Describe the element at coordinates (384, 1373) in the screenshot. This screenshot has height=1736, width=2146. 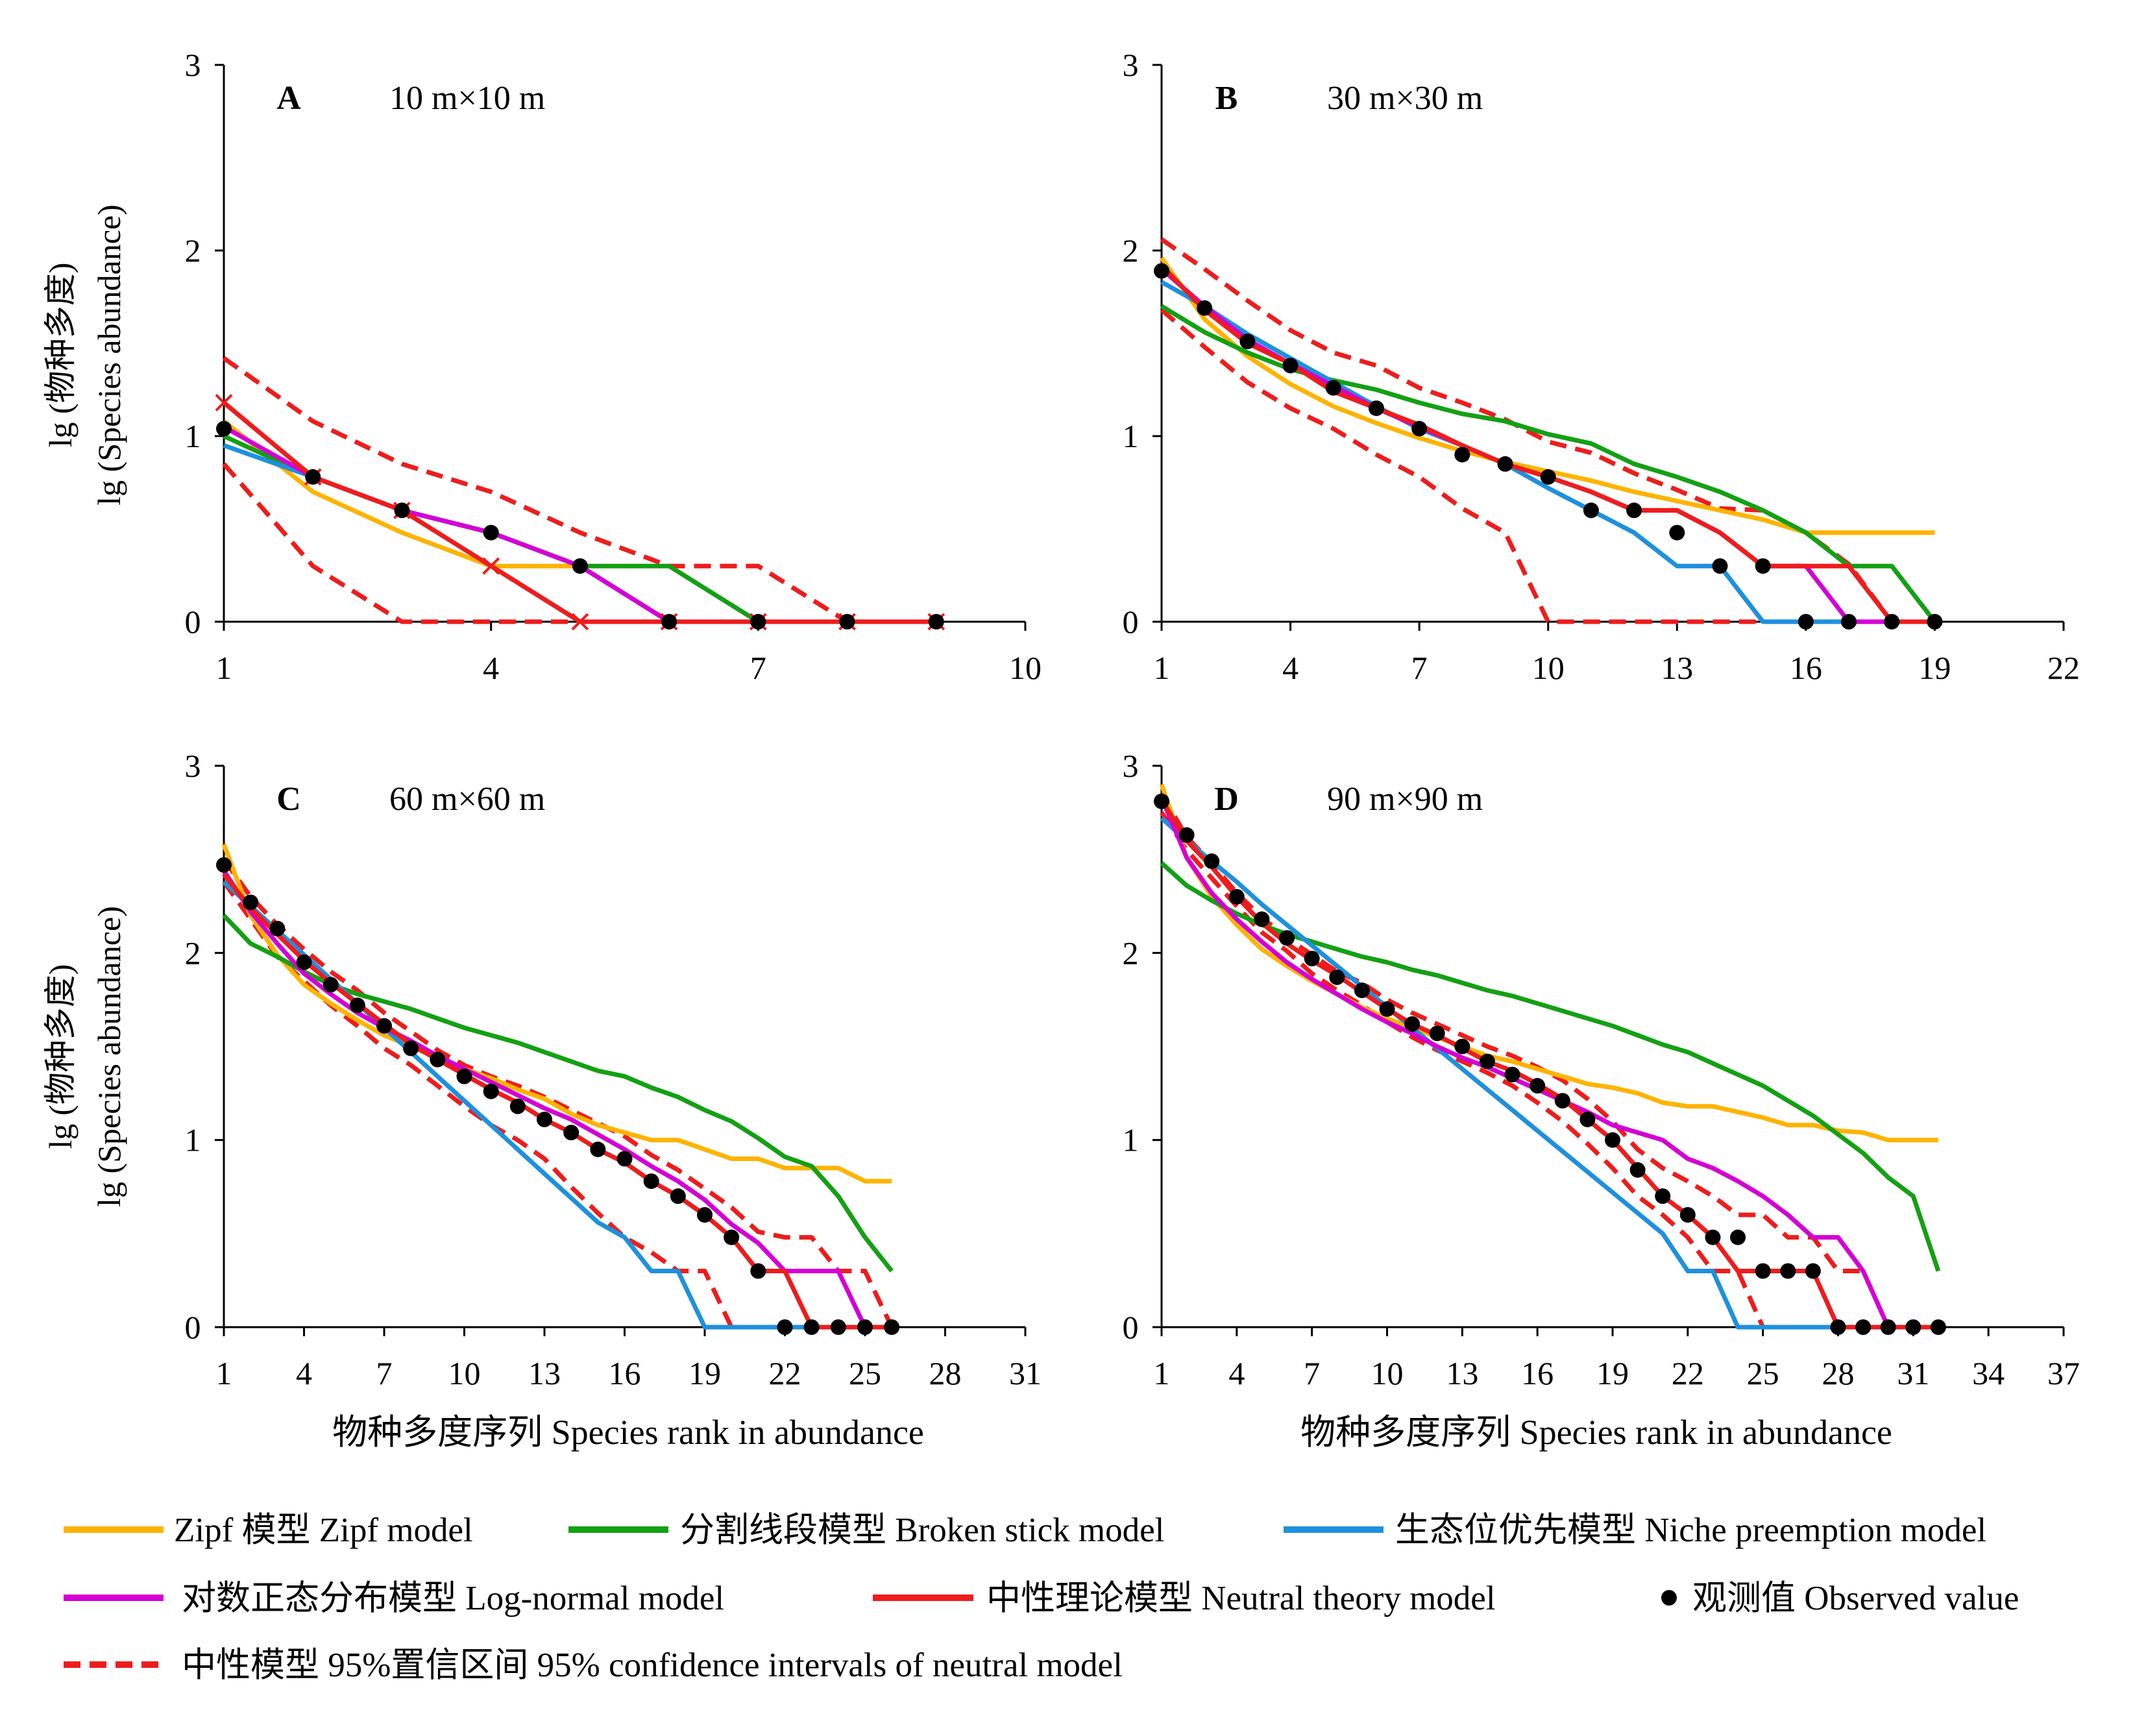
I see `x-tick-label-c: 7` at that location.